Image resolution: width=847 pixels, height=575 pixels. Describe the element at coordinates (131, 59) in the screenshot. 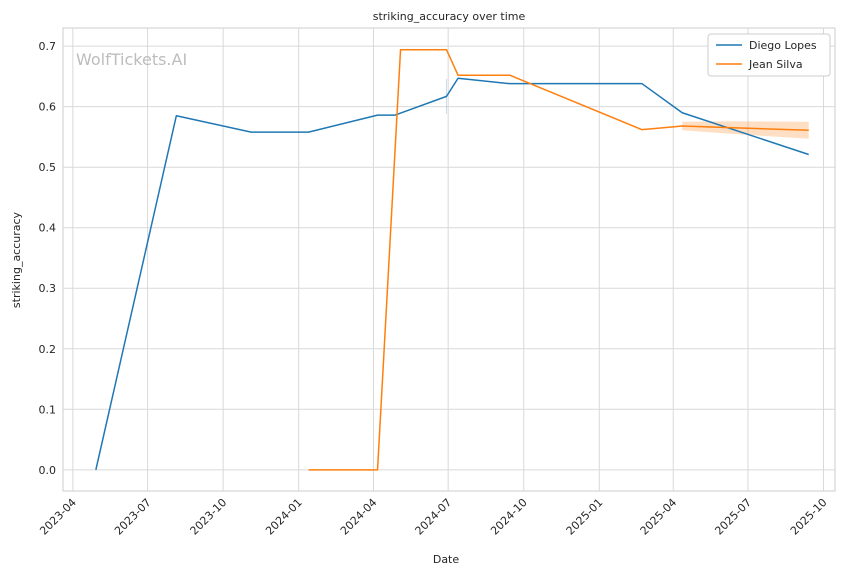

I see `watermark: WolfTickets.AI` at that location.